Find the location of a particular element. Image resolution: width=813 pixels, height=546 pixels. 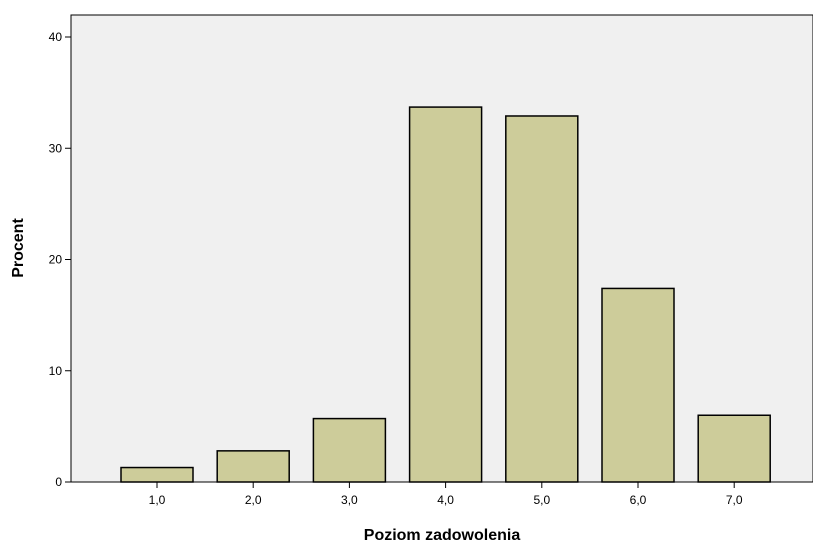

x-tick-label: 4,0 is located at coordinates (445, 500).